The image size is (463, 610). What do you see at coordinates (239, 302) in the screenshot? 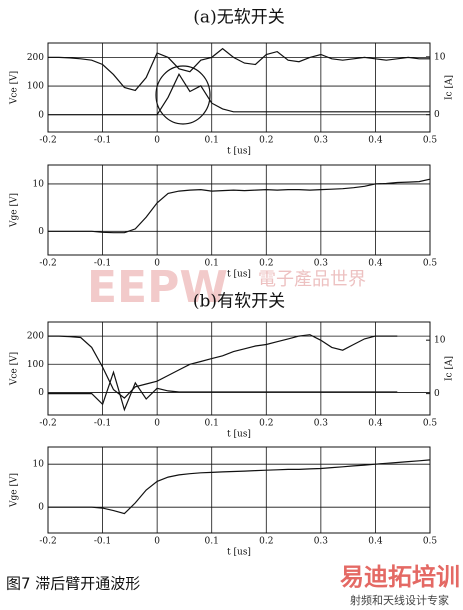
I see `chart-title: (b)有软开关` at bounding box center [239, 302].